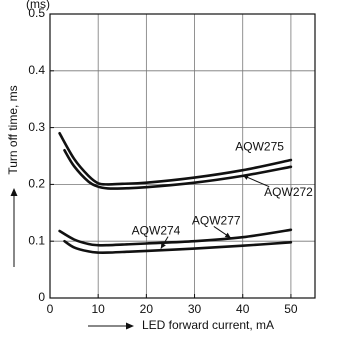  Describe the element at coordinates (36, 240) in the screenshot. I see `y-tick-label: 0.1` at that location.